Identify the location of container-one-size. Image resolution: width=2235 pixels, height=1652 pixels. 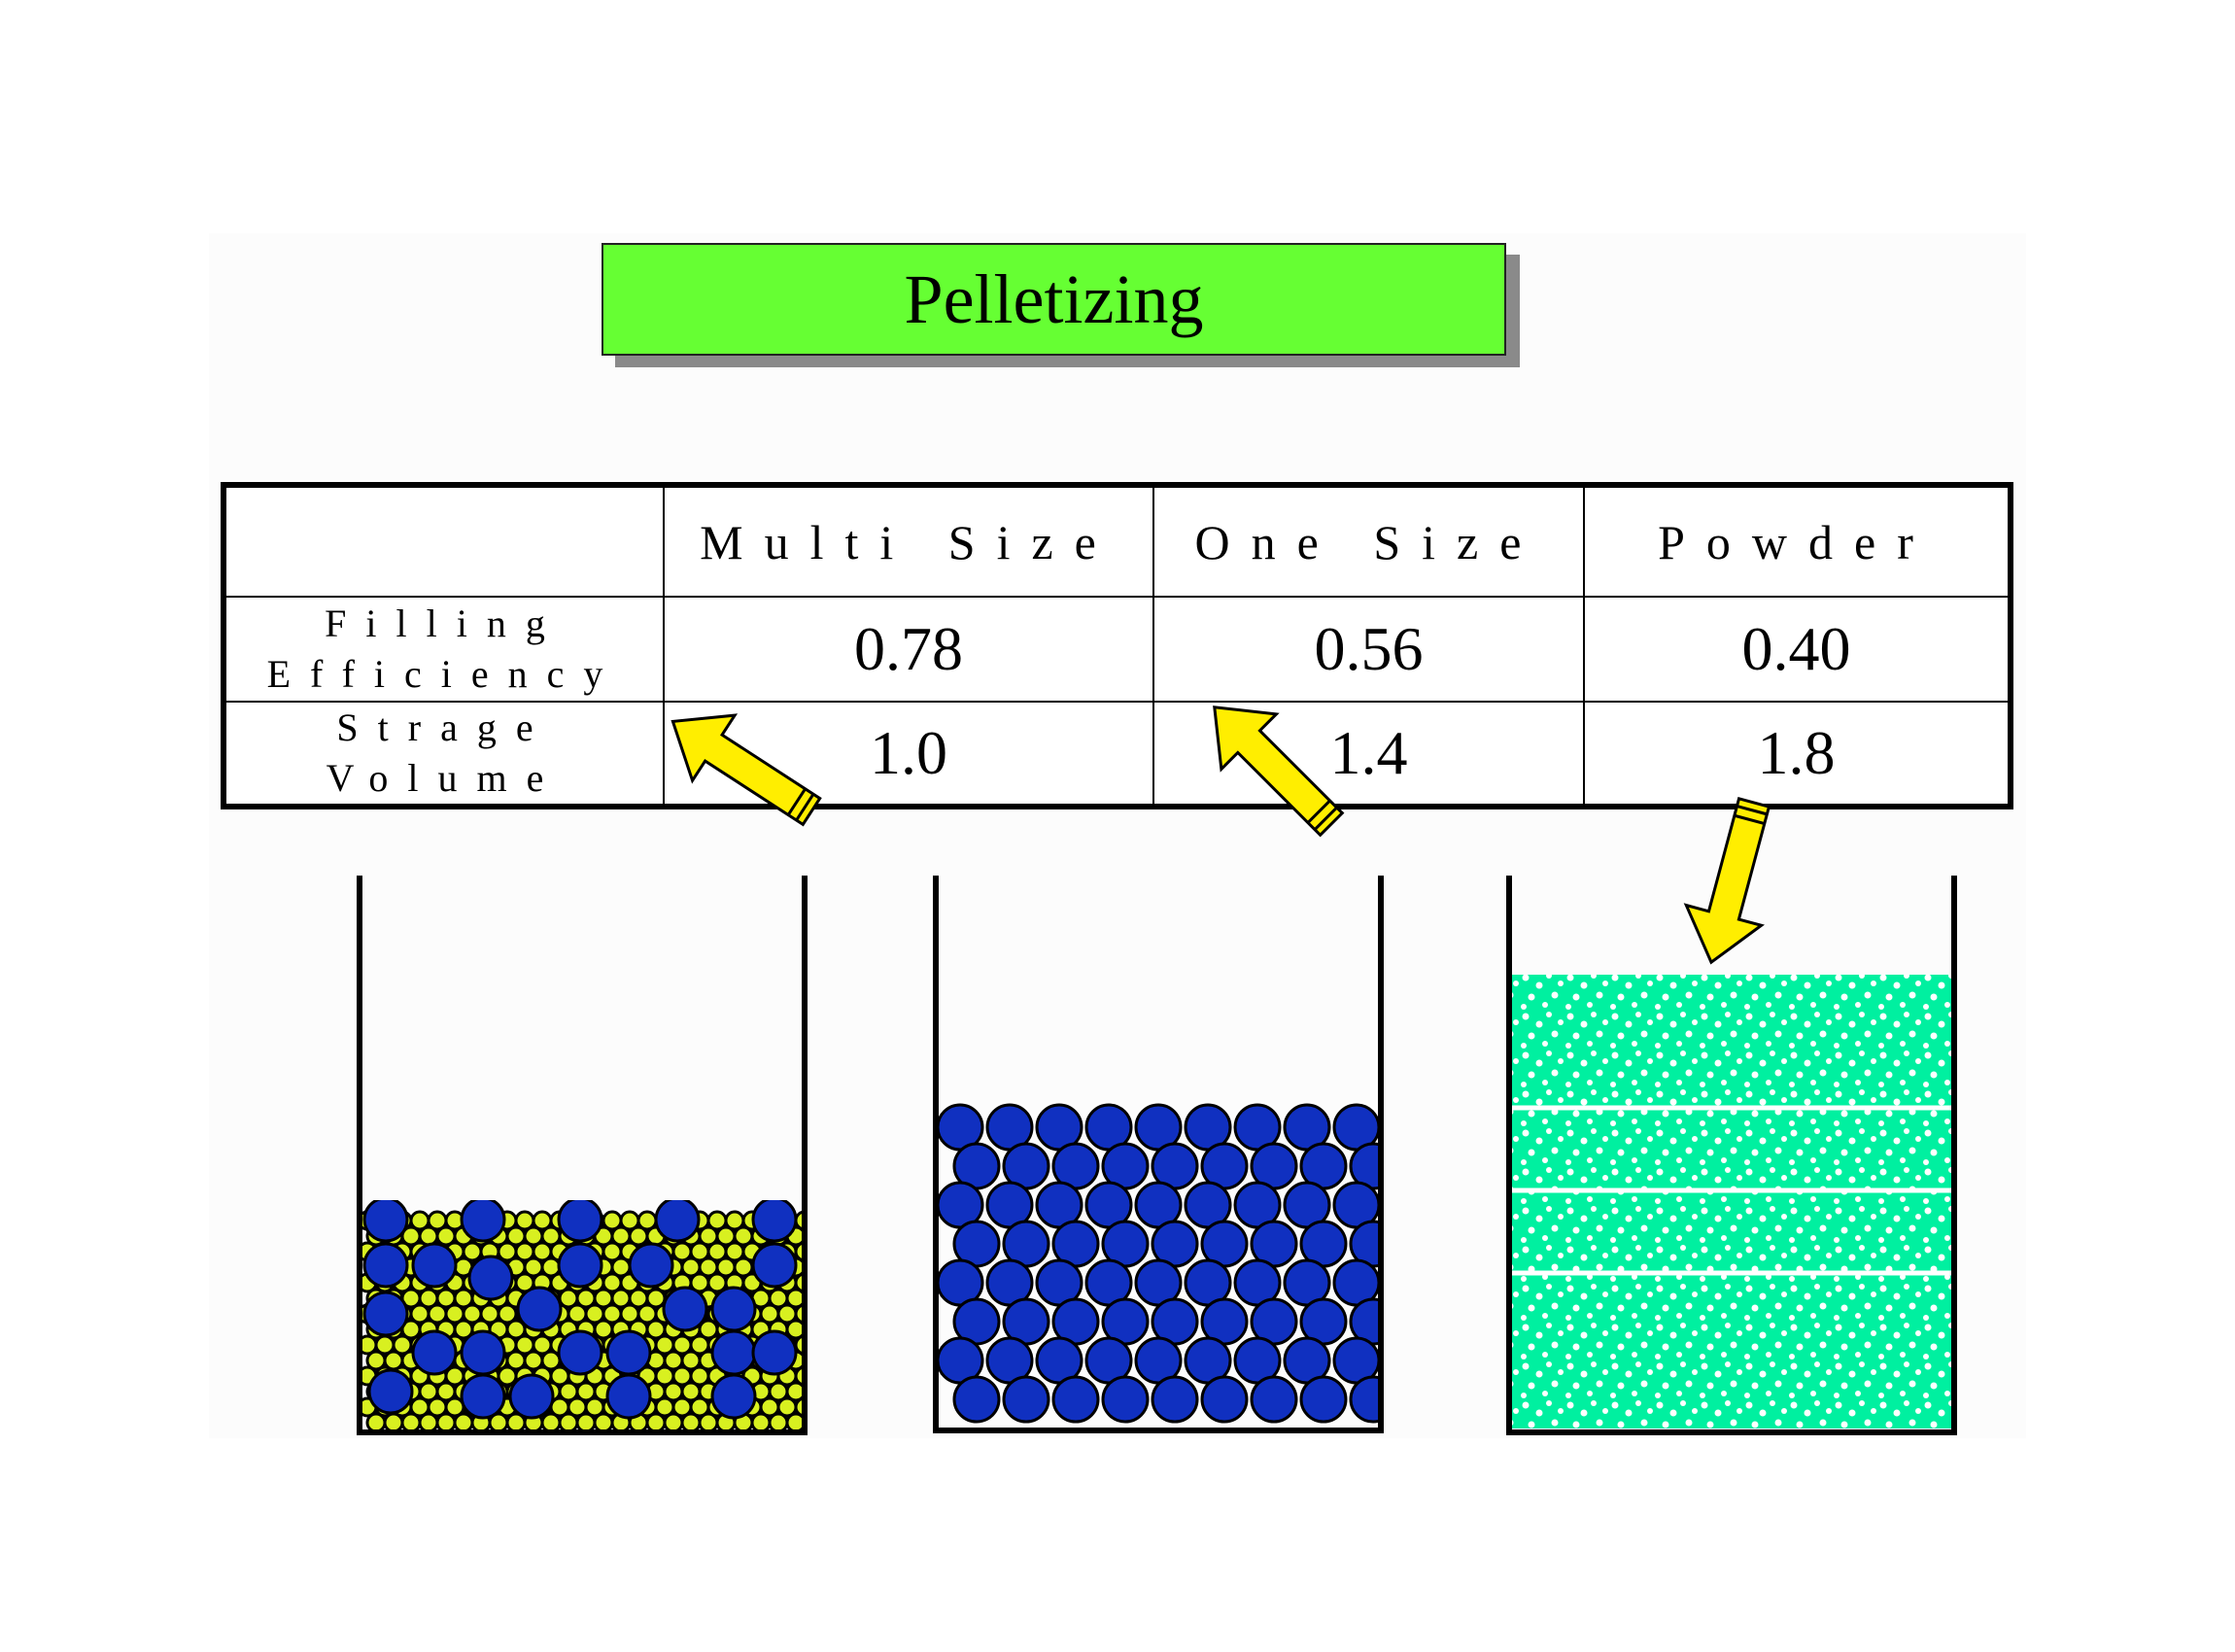
(1158, 1155).